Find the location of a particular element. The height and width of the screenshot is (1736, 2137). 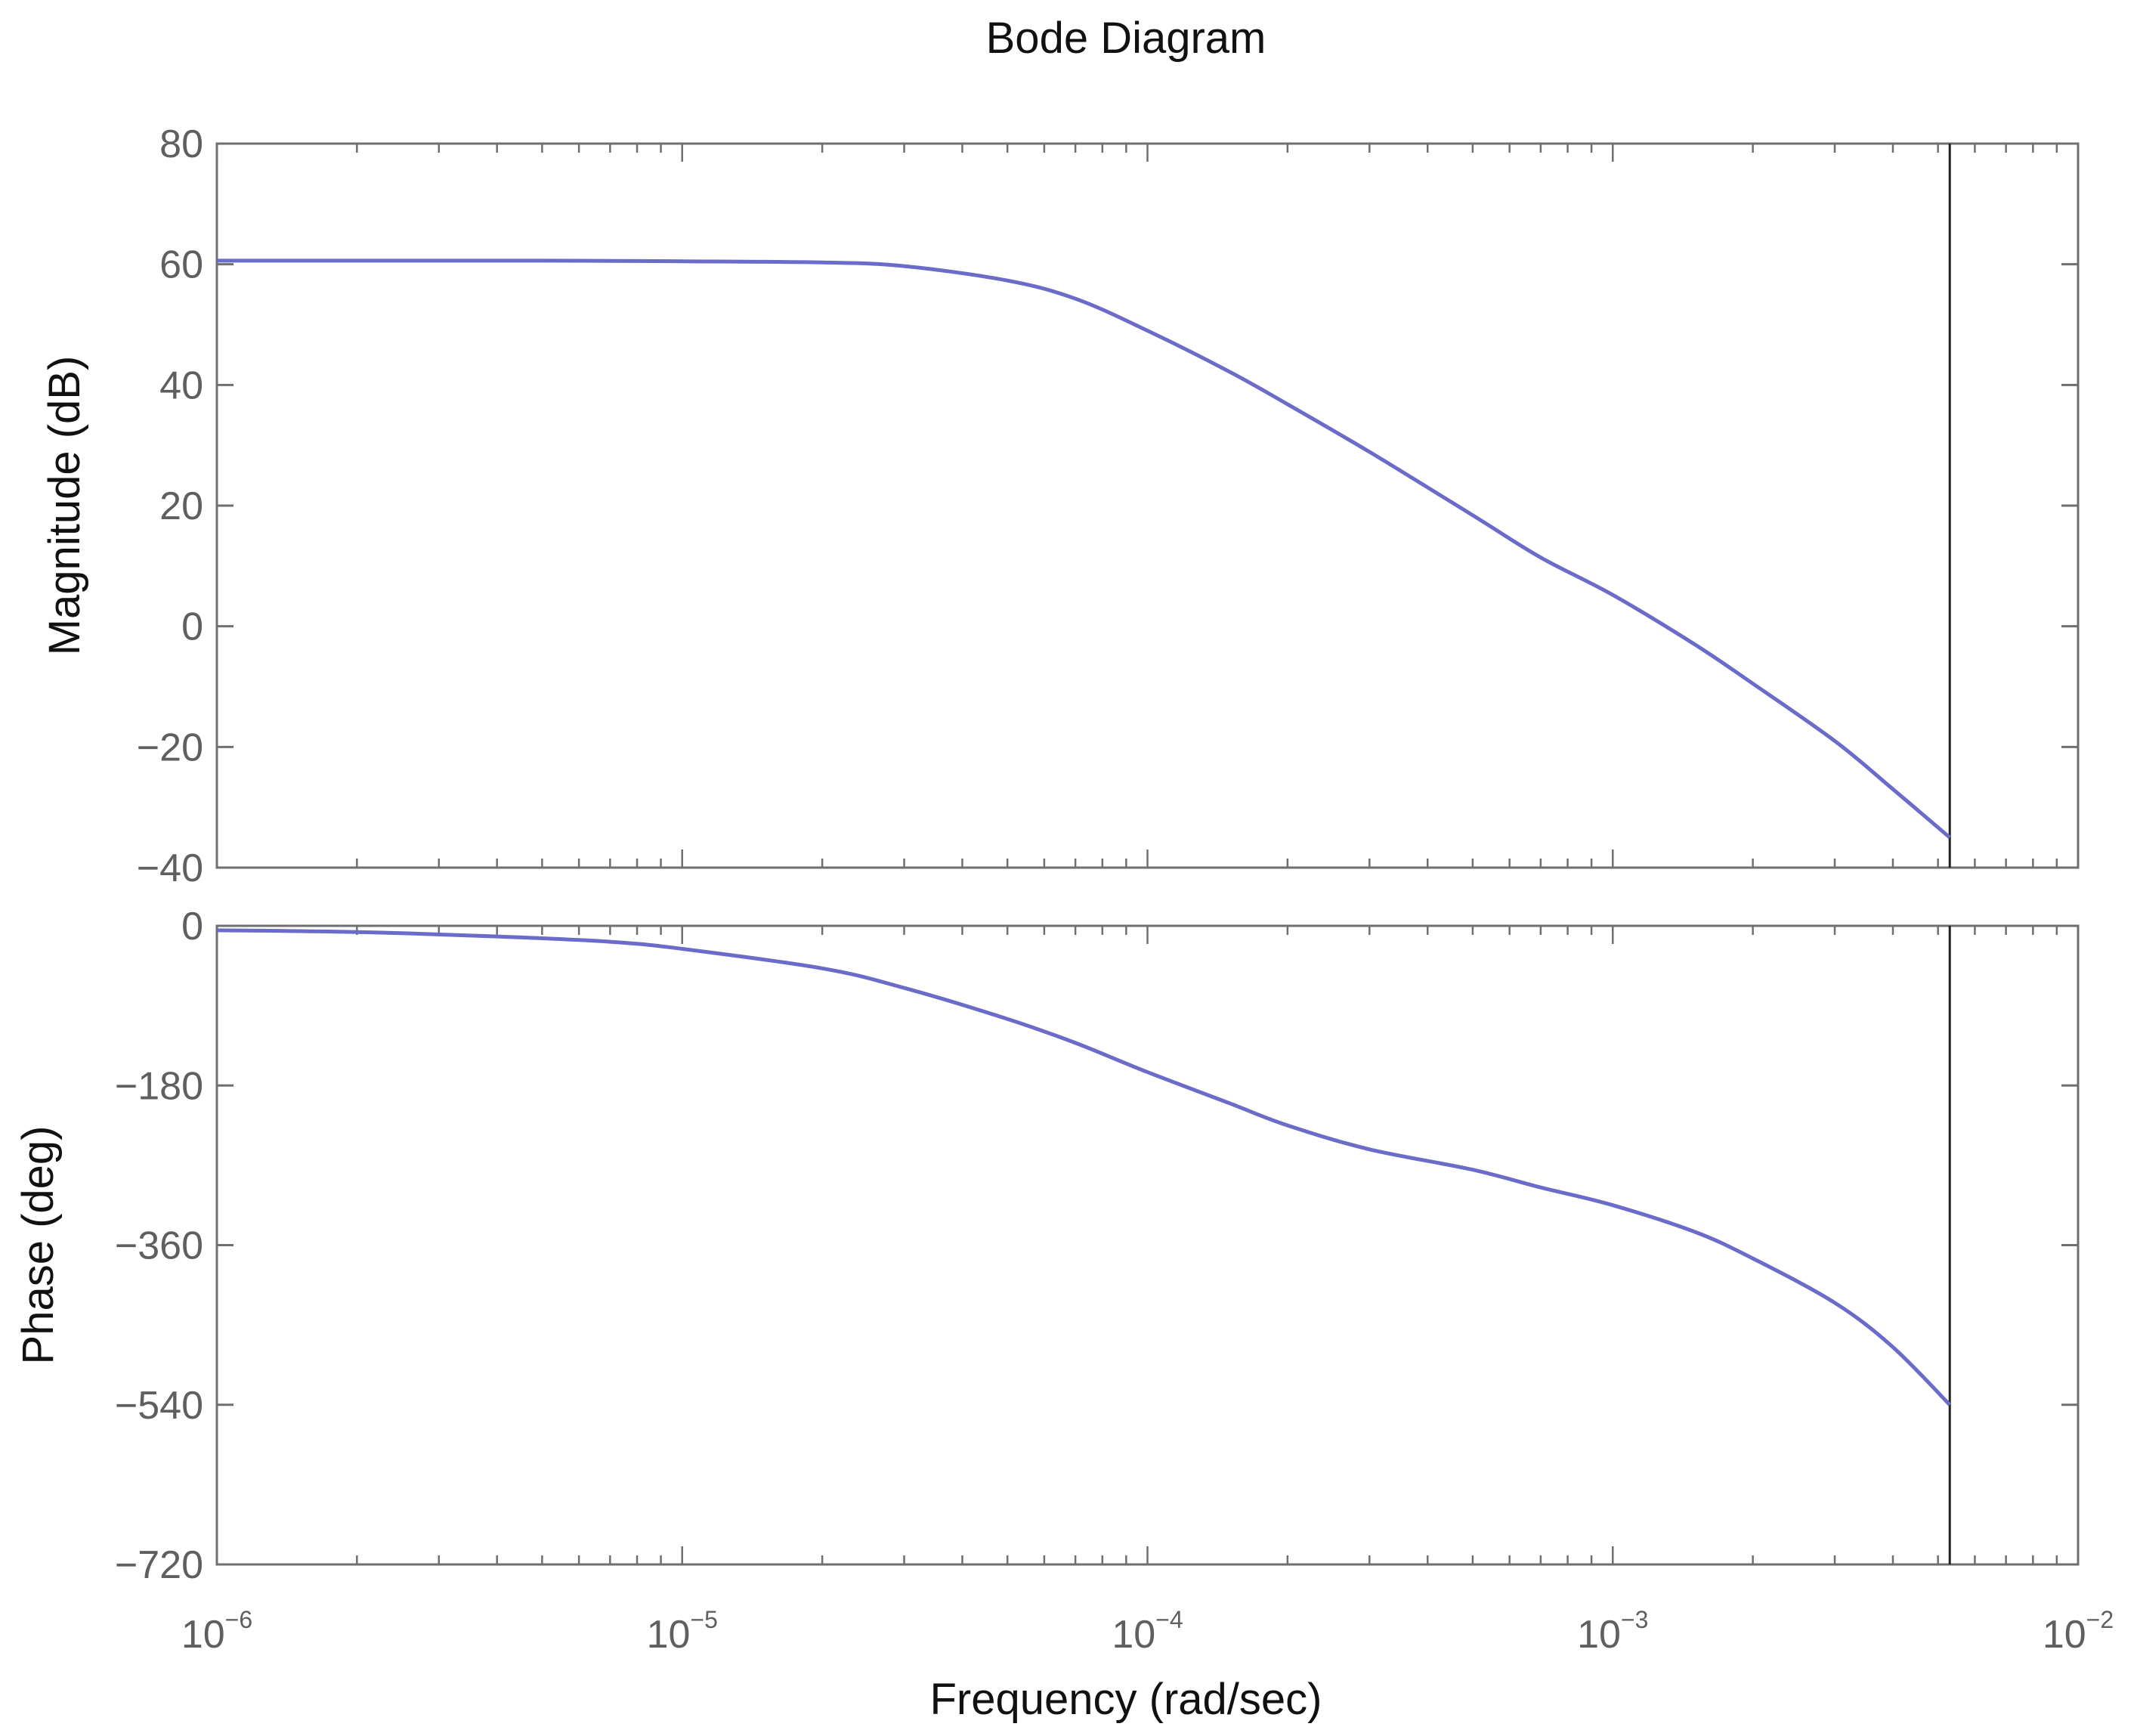

x-tick-label: 10⁻³ is located at coordinates (1612, 1631).